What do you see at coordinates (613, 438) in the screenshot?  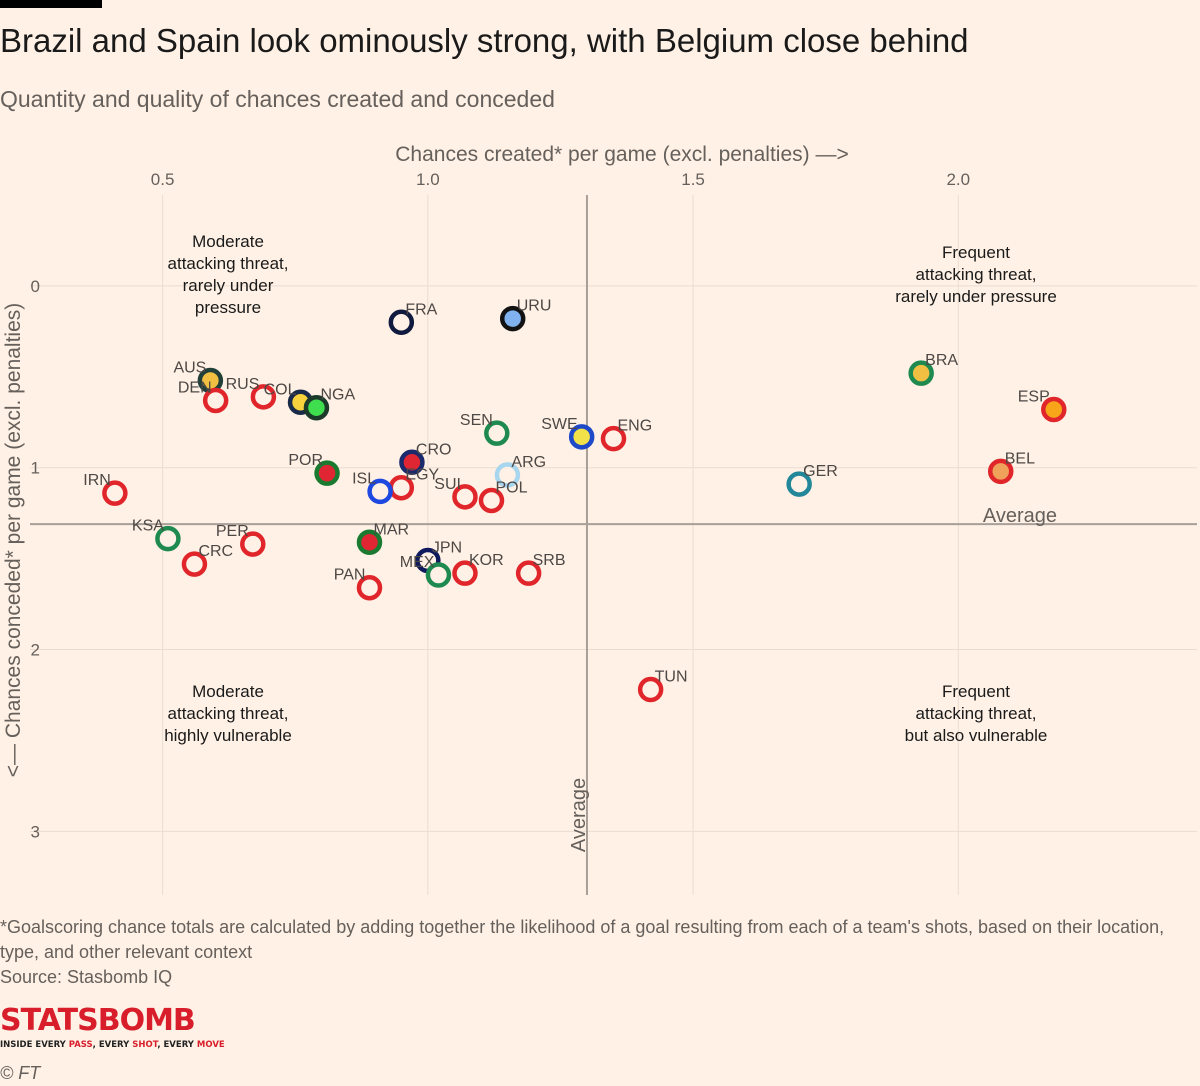 I see `point-eng` at bounding box center [613, 438].